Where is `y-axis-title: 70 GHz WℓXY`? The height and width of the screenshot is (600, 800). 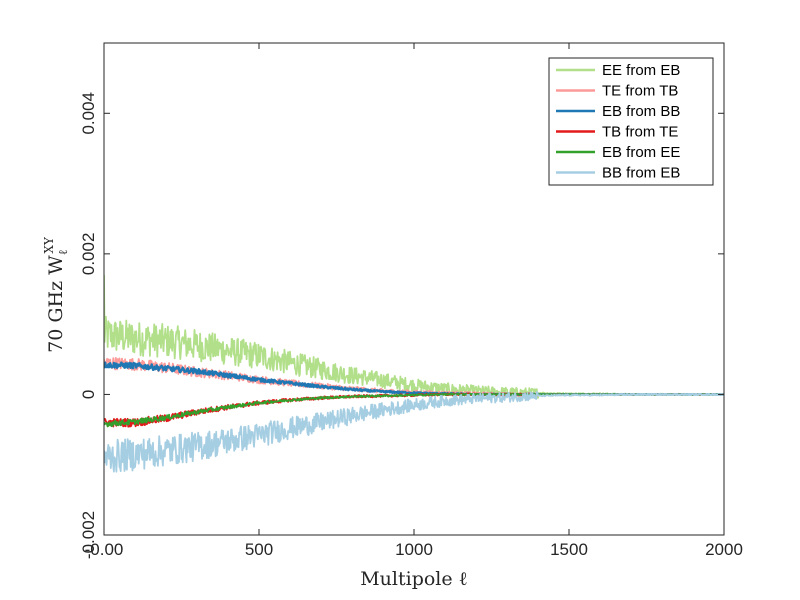
y-axis-title: 70 GHz WℓXY is located at coordinates (56, 294).